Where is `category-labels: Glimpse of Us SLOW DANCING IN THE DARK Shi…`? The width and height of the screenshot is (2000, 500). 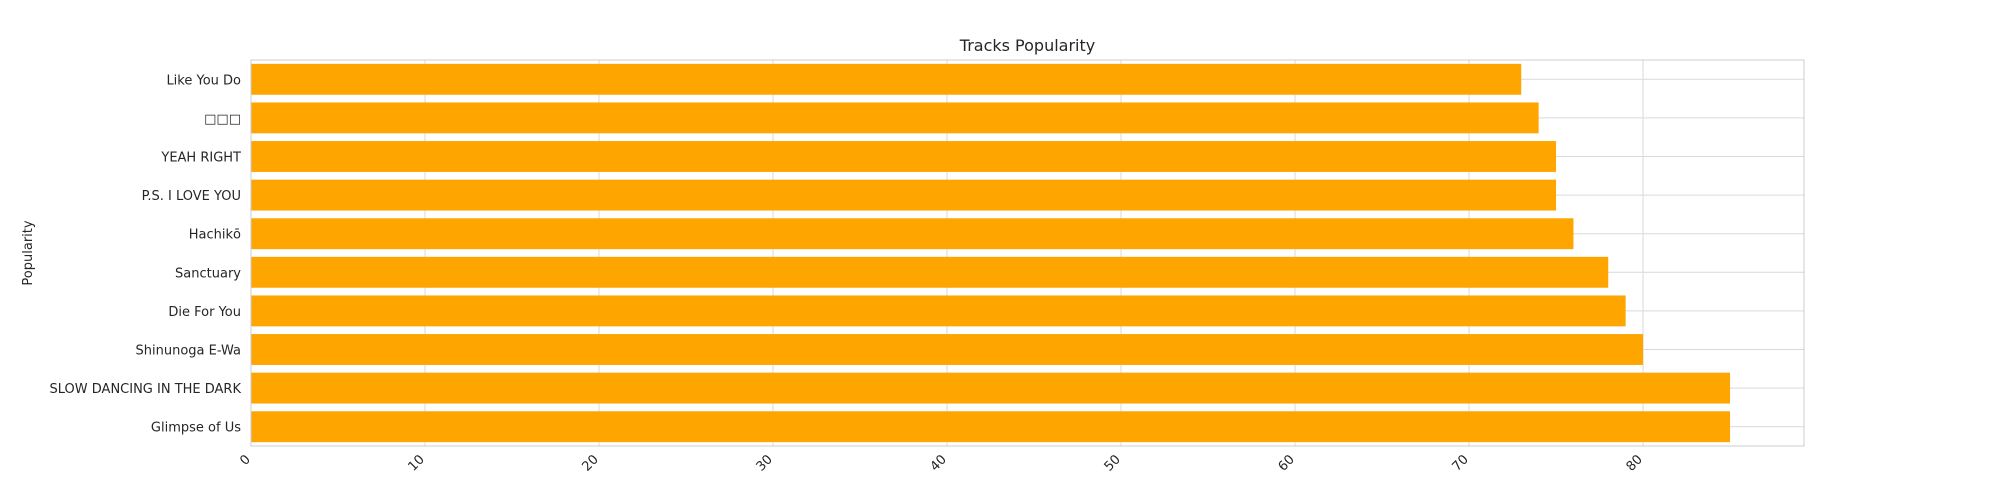 category-labels: Glimpse of Us SLOW DANCING IN THE DARK Shi… is located at coordinates (146, 254).